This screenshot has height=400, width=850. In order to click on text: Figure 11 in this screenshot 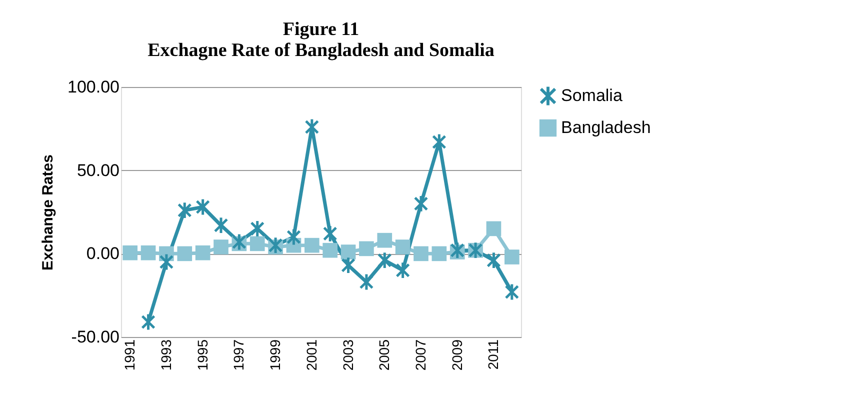, I will do `click(321, 29)`.